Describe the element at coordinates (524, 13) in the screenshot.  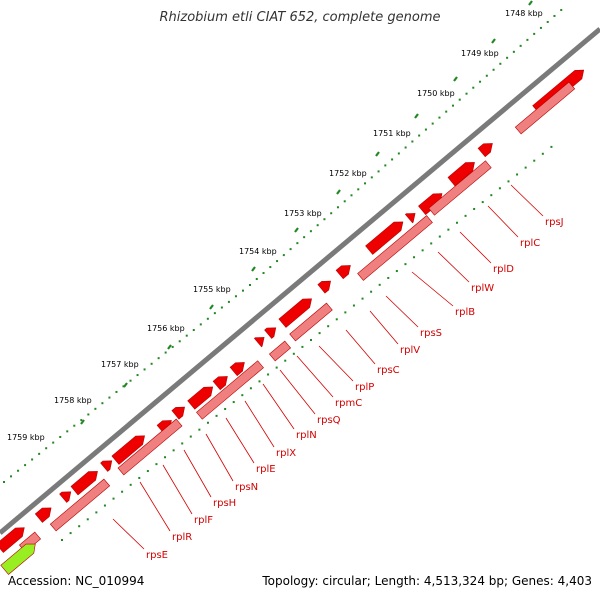
I see `scale-label: 1748 kbp` at that location.